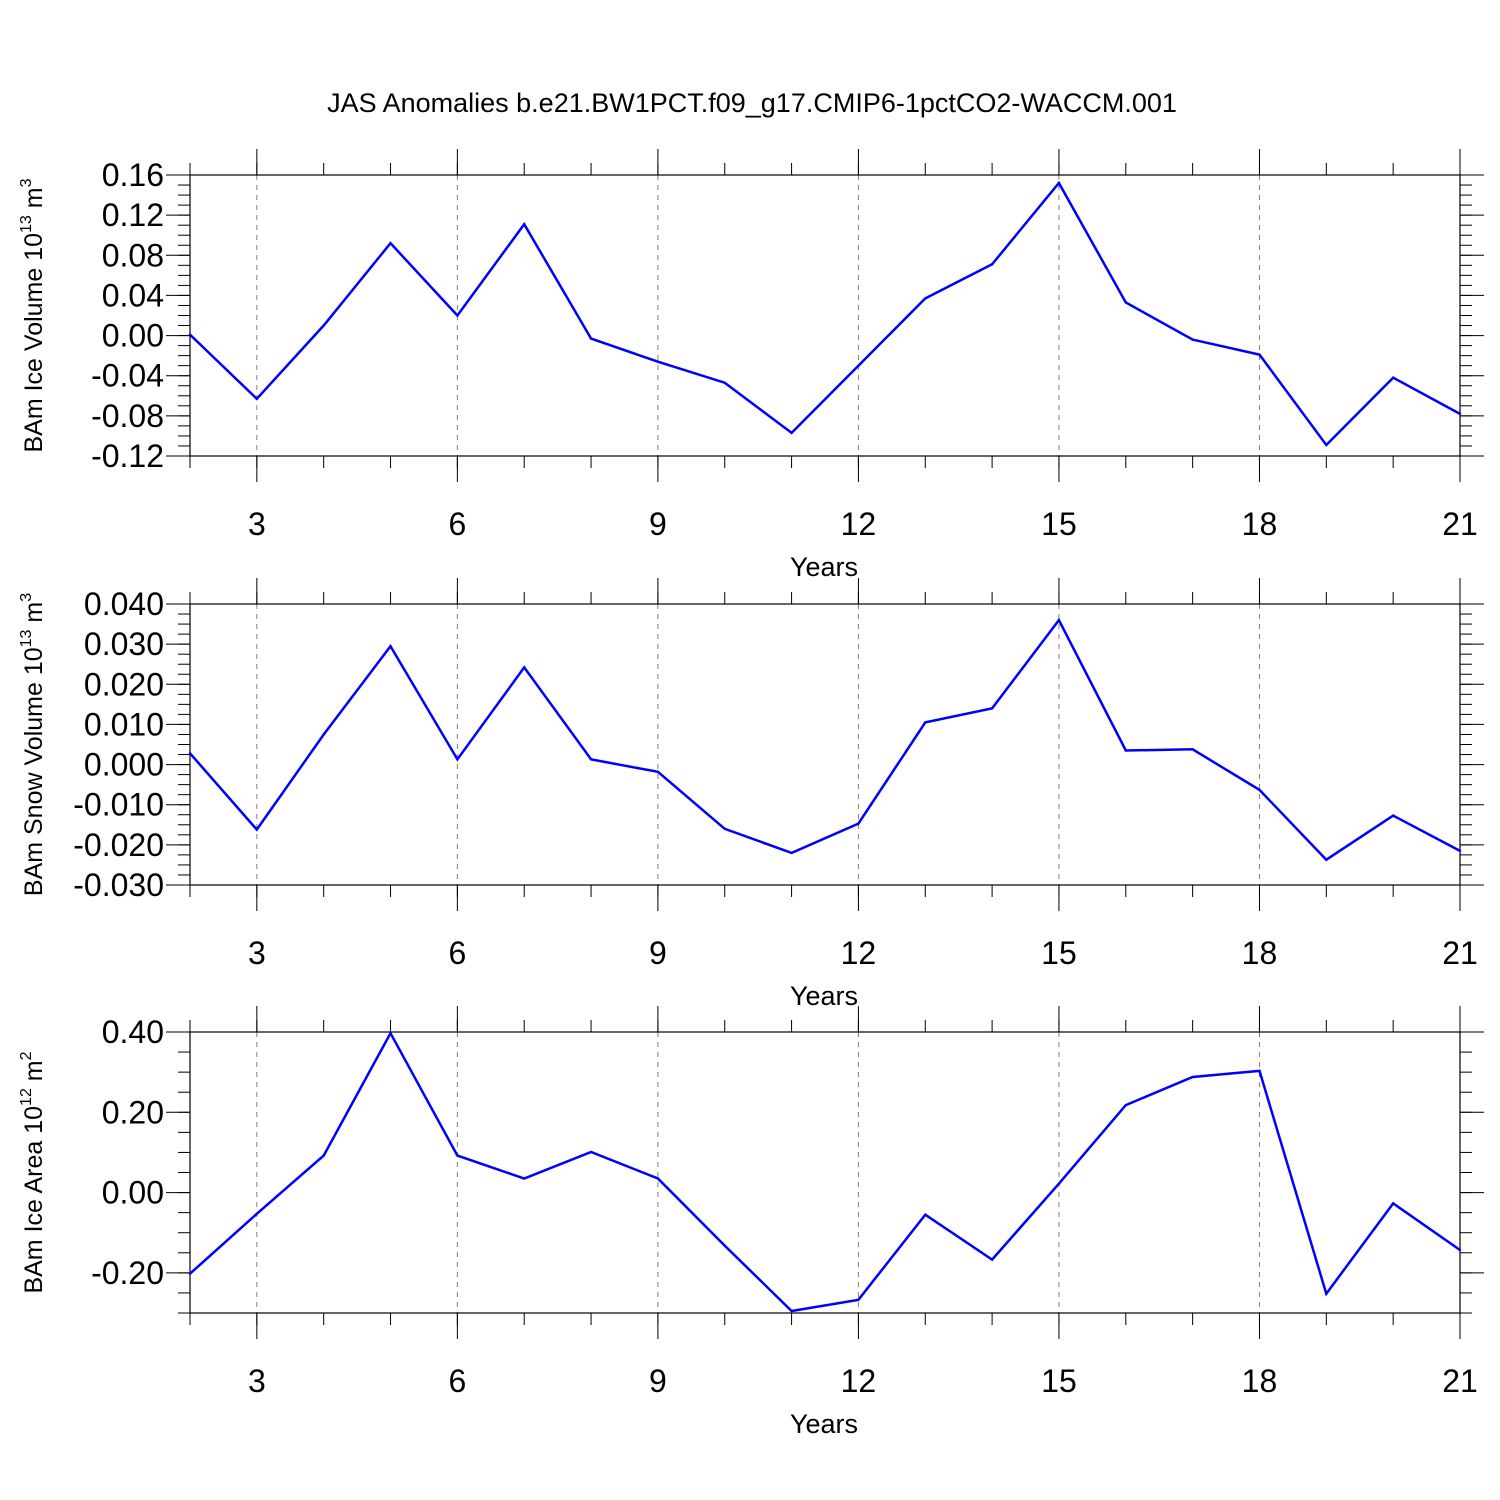  I want to click on y-tick-label: 0.08, so click(133, 255).